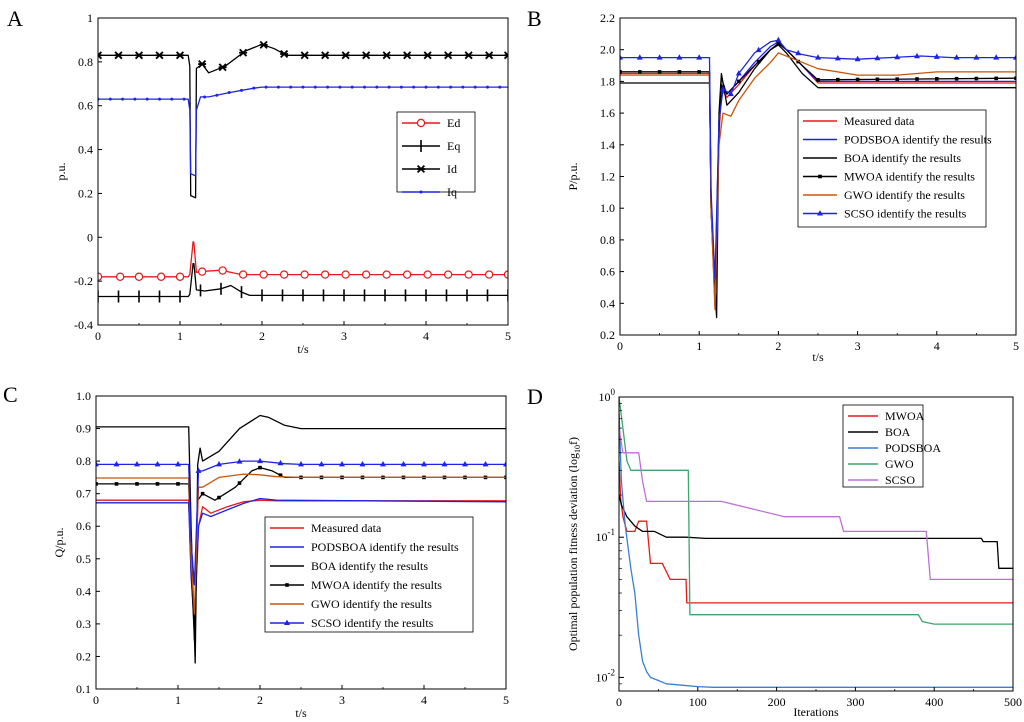 This screenshot has width=1024, height=722. What do you see at coordinates (897, 140) in the screenshot?
I see `legend-entry: PODSBOA identify the results` at bounding box center [897, 140].